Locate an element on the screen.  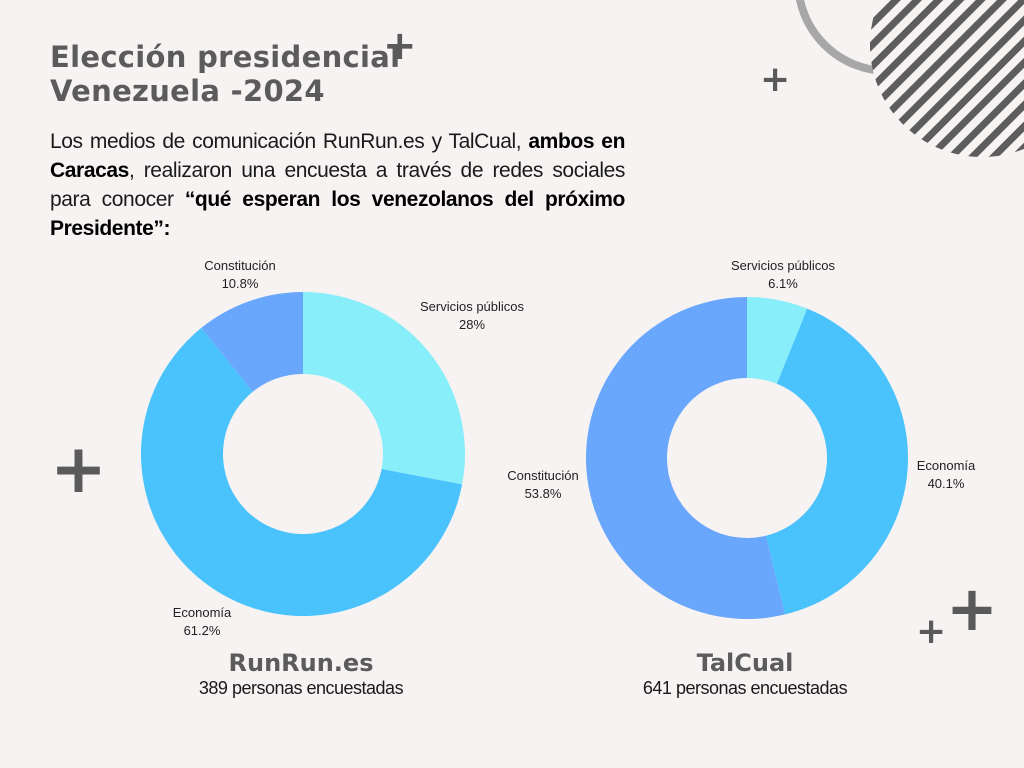
intro-bold-1: ambos en Caracas is located at coordinates (338, 156).